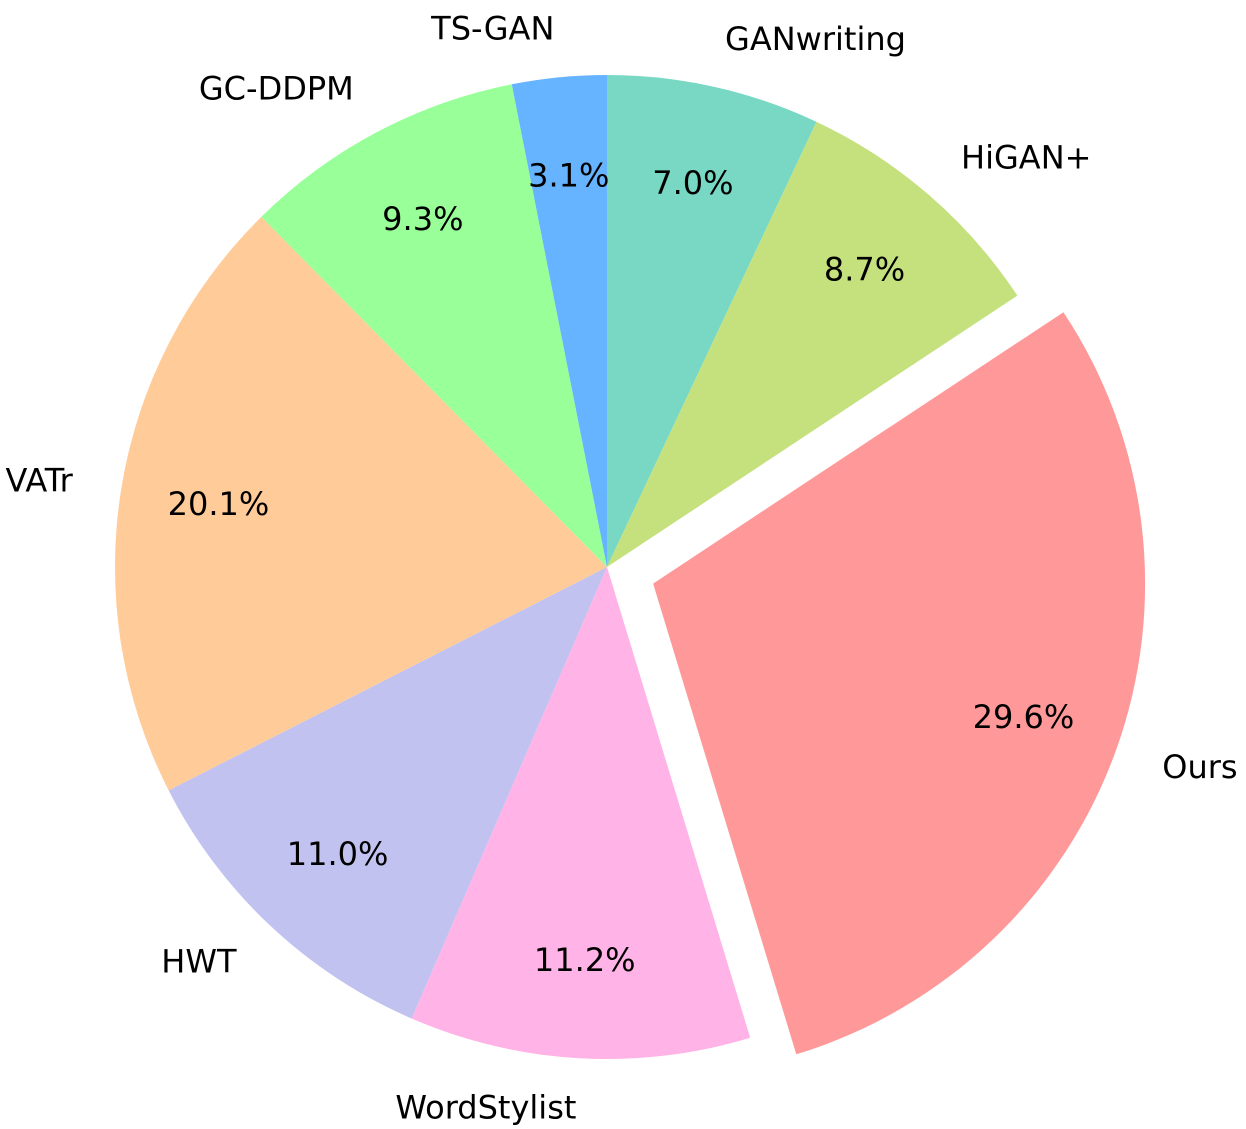 This screenshot has height=1129, width=1246. What do you see at coordinates (568, 175) in the screenshot?
I see `pct-label-ts-gan: 3.1%` at bounding box center [568, 175].